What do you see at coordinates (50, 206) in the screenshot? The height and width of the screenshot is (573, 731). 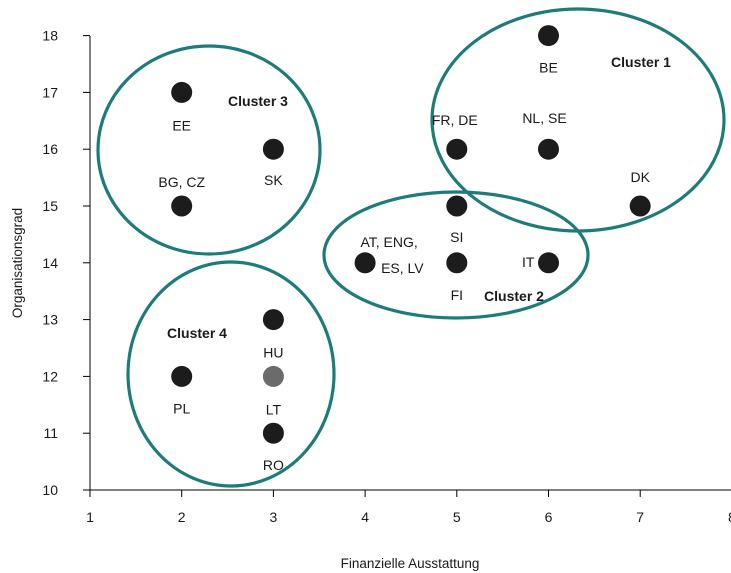 I see `y-tick-label: 15` at bounding box center [50, 206].